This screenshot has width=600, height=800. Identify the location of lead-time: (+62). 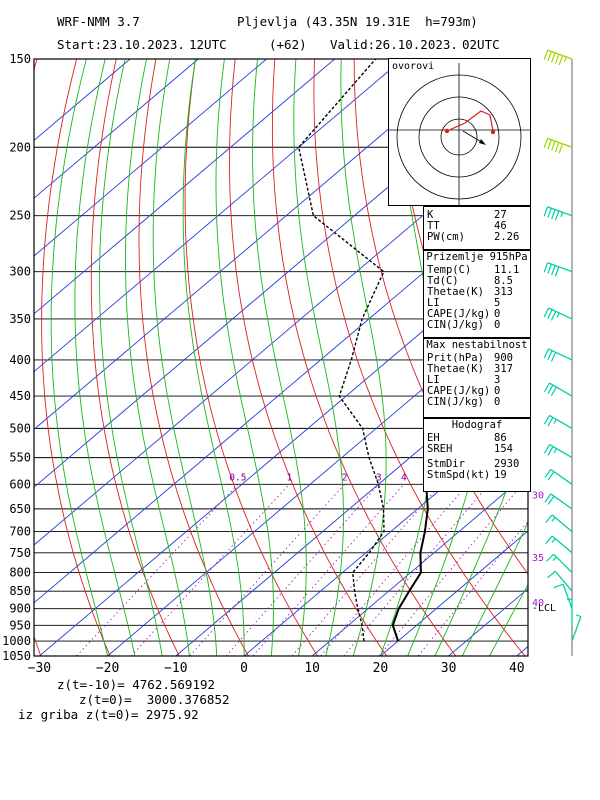
(288, 44).